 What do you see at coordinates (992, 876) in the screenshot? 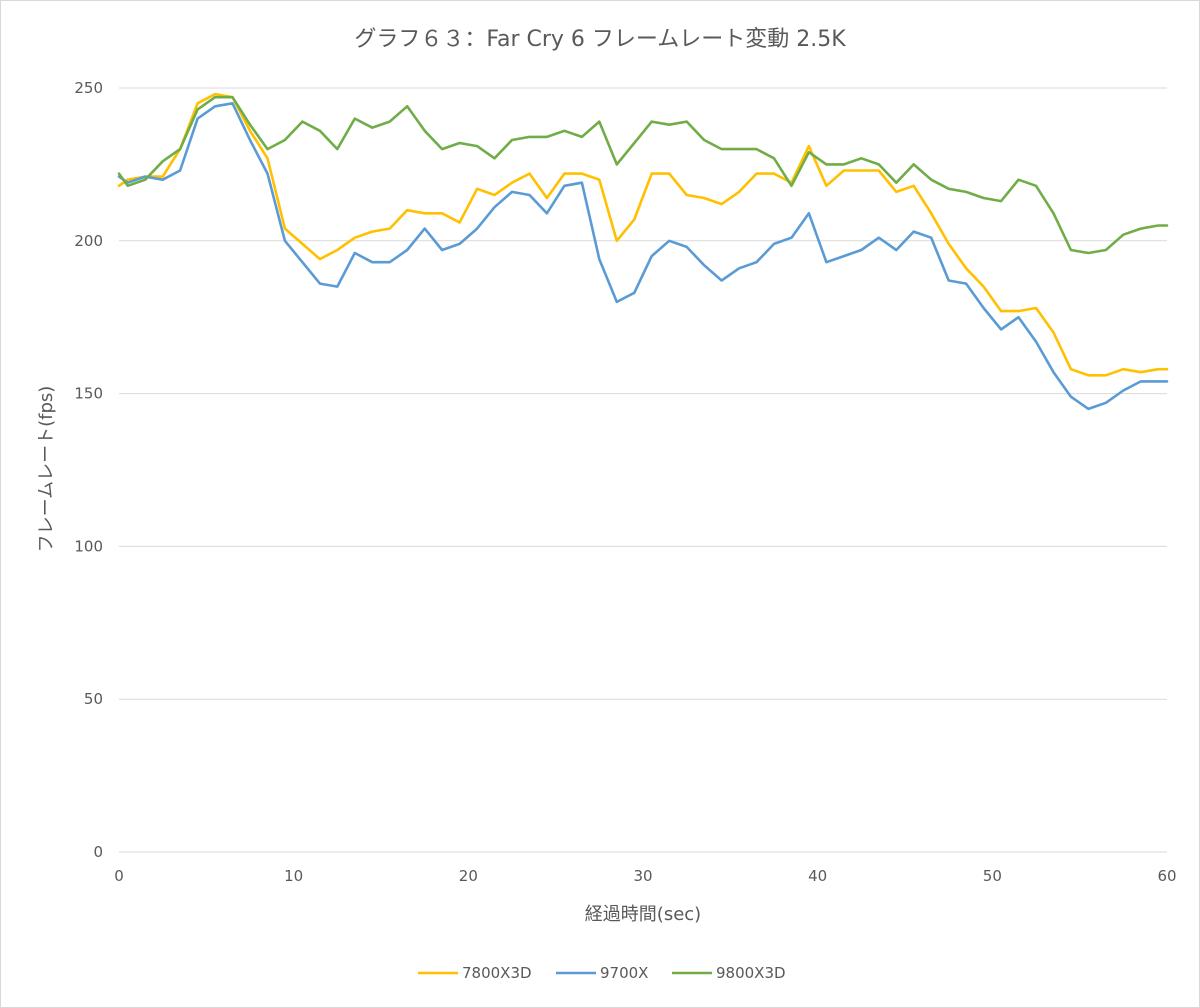
I see `x-tick-label: 50` at bounding box center [992, 876].